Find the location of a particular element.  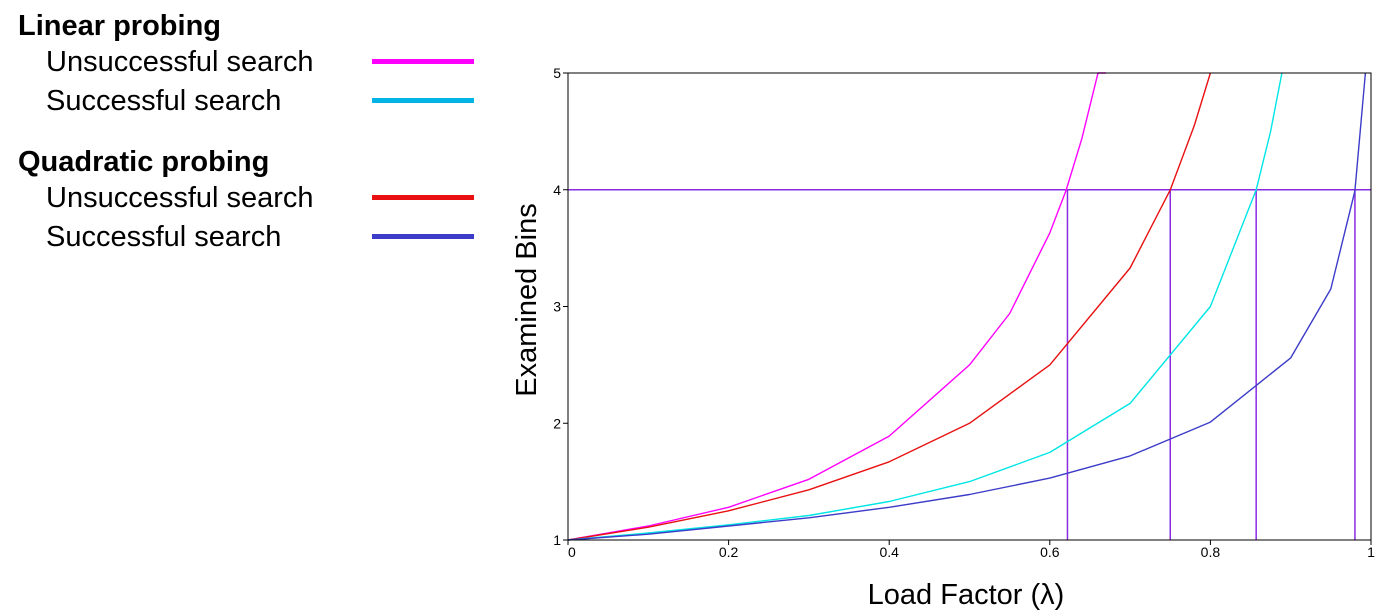

x-tick-label: 0.6 is located at coordinates (1050, 552).